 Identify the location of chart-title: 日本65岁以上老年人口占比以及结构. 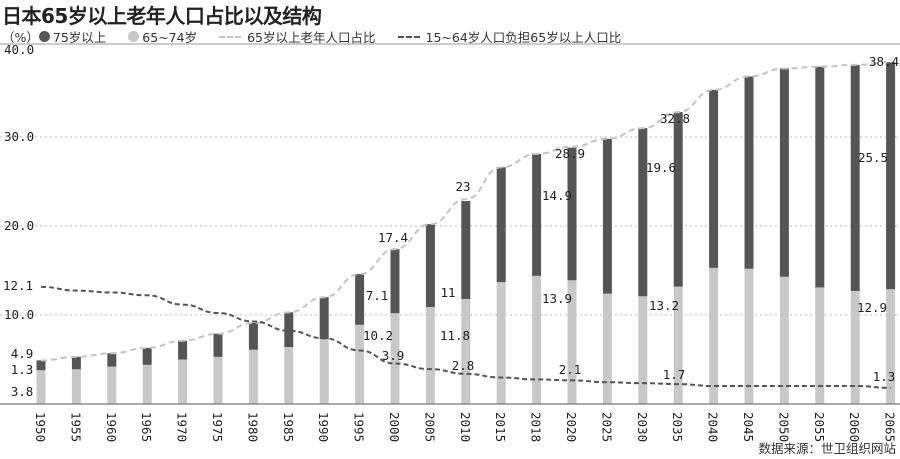
(162, 16).